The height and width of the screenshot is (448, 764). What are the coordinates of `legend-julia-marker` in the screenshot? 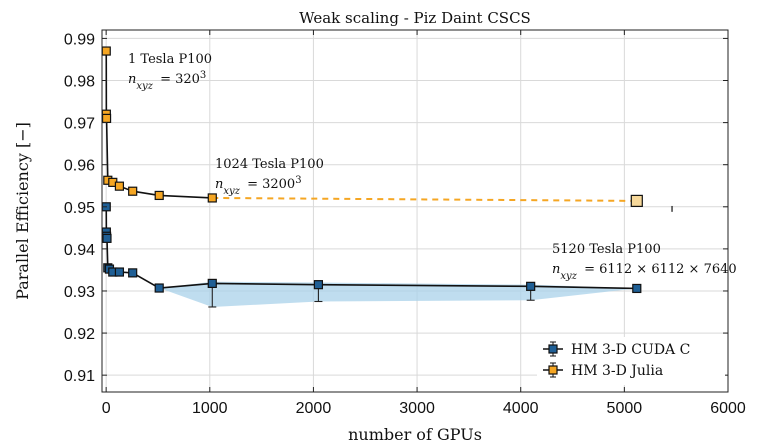 It's located at (553, 370).